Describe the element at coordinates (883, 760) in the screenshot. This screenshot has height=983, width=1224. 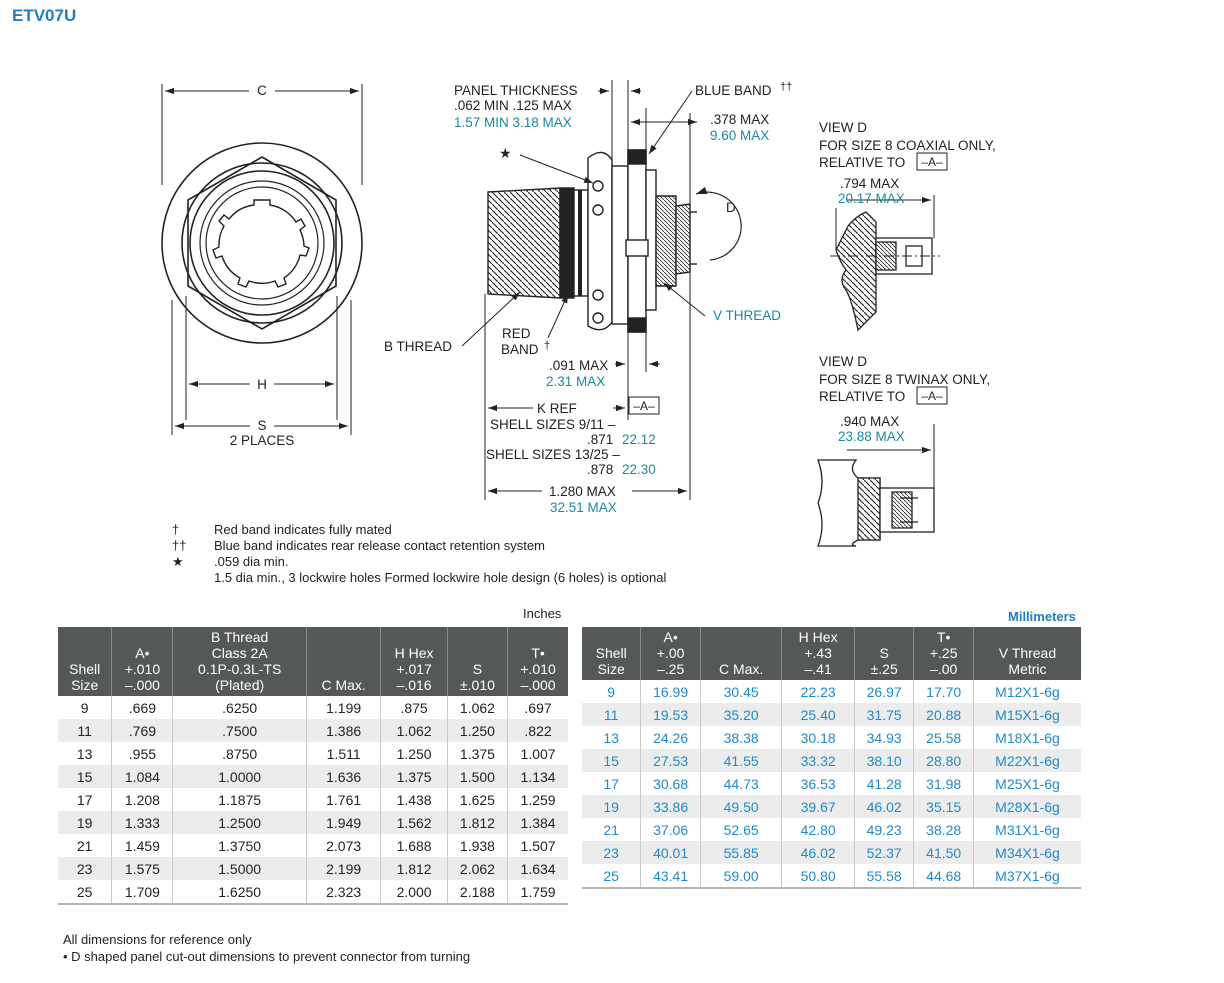
I see `table-cell: 38.10` at that location.